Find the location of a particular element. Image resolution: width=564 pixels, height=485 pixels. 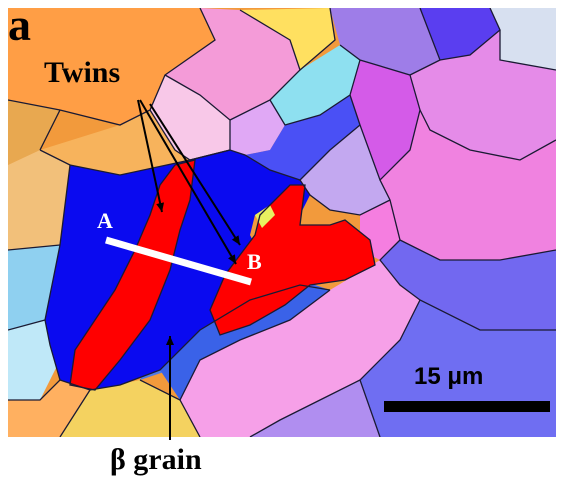

twin-band-right is located at coordinates (292, 260).